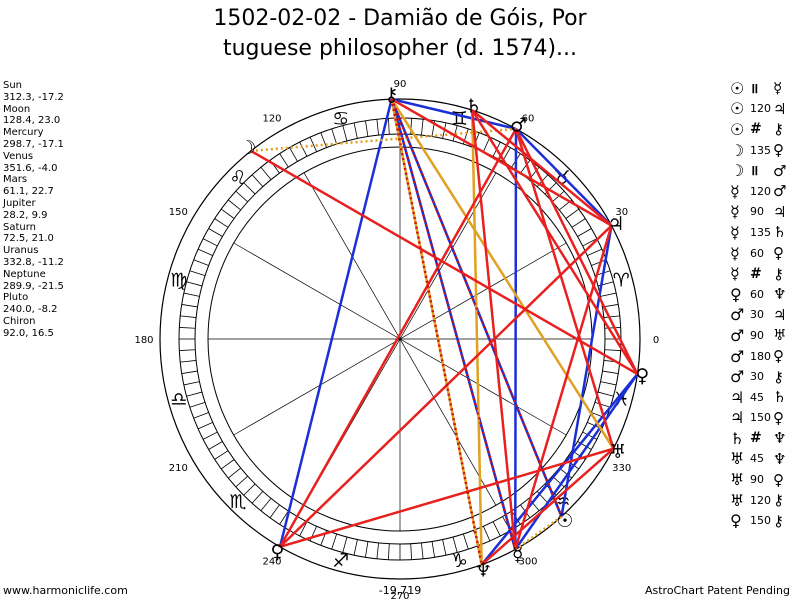  I want to click on aspect-planet-1-glyph: ☉, so click(737, 109).